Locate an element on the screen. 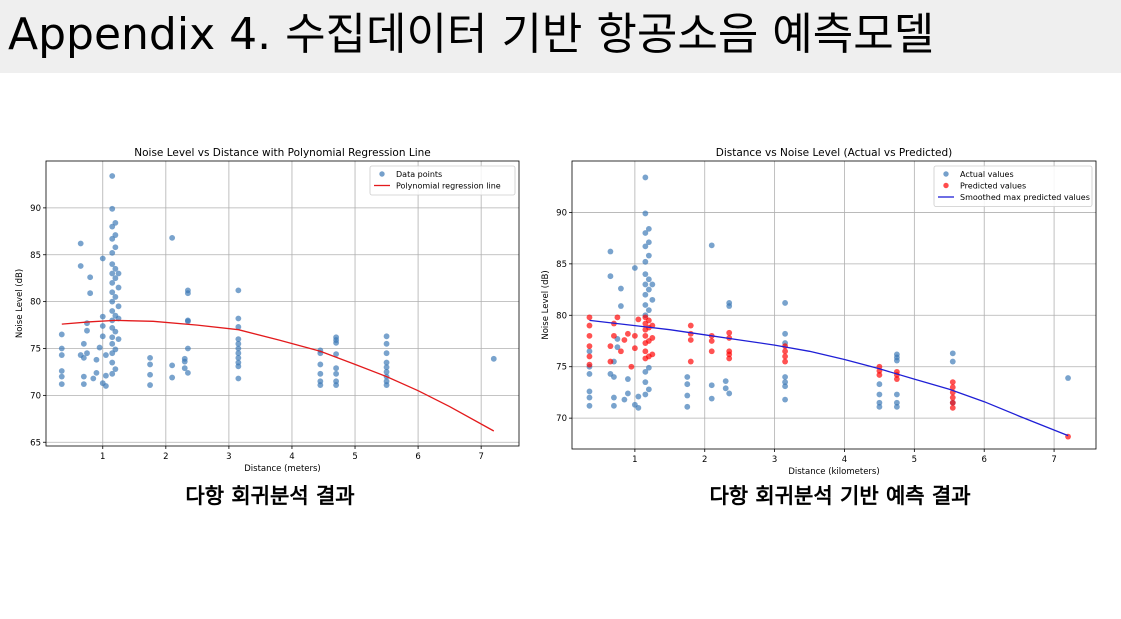 The image size is (1121, 619). right-chart-xlabel: Distance (kilometers) is located at coordinates (833, 472).